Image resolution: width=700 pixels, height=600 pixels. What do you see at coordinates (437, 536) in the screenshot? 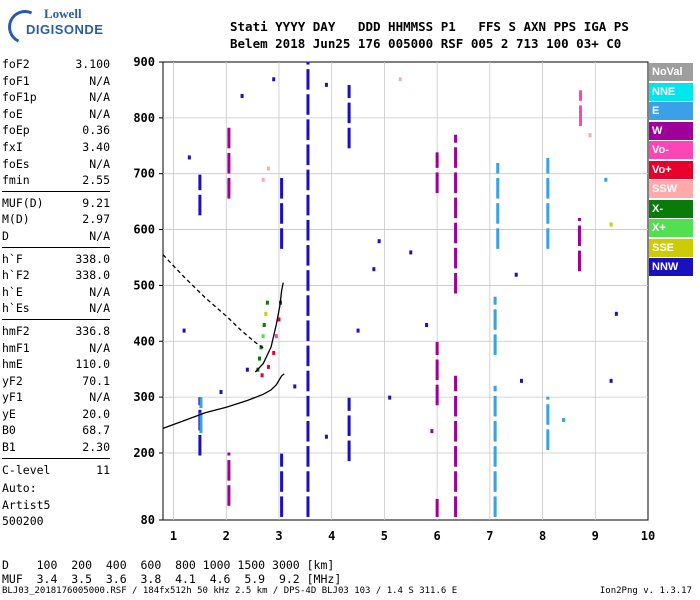
I see `x-tick-label: 6` at bounding box center [437, 536].